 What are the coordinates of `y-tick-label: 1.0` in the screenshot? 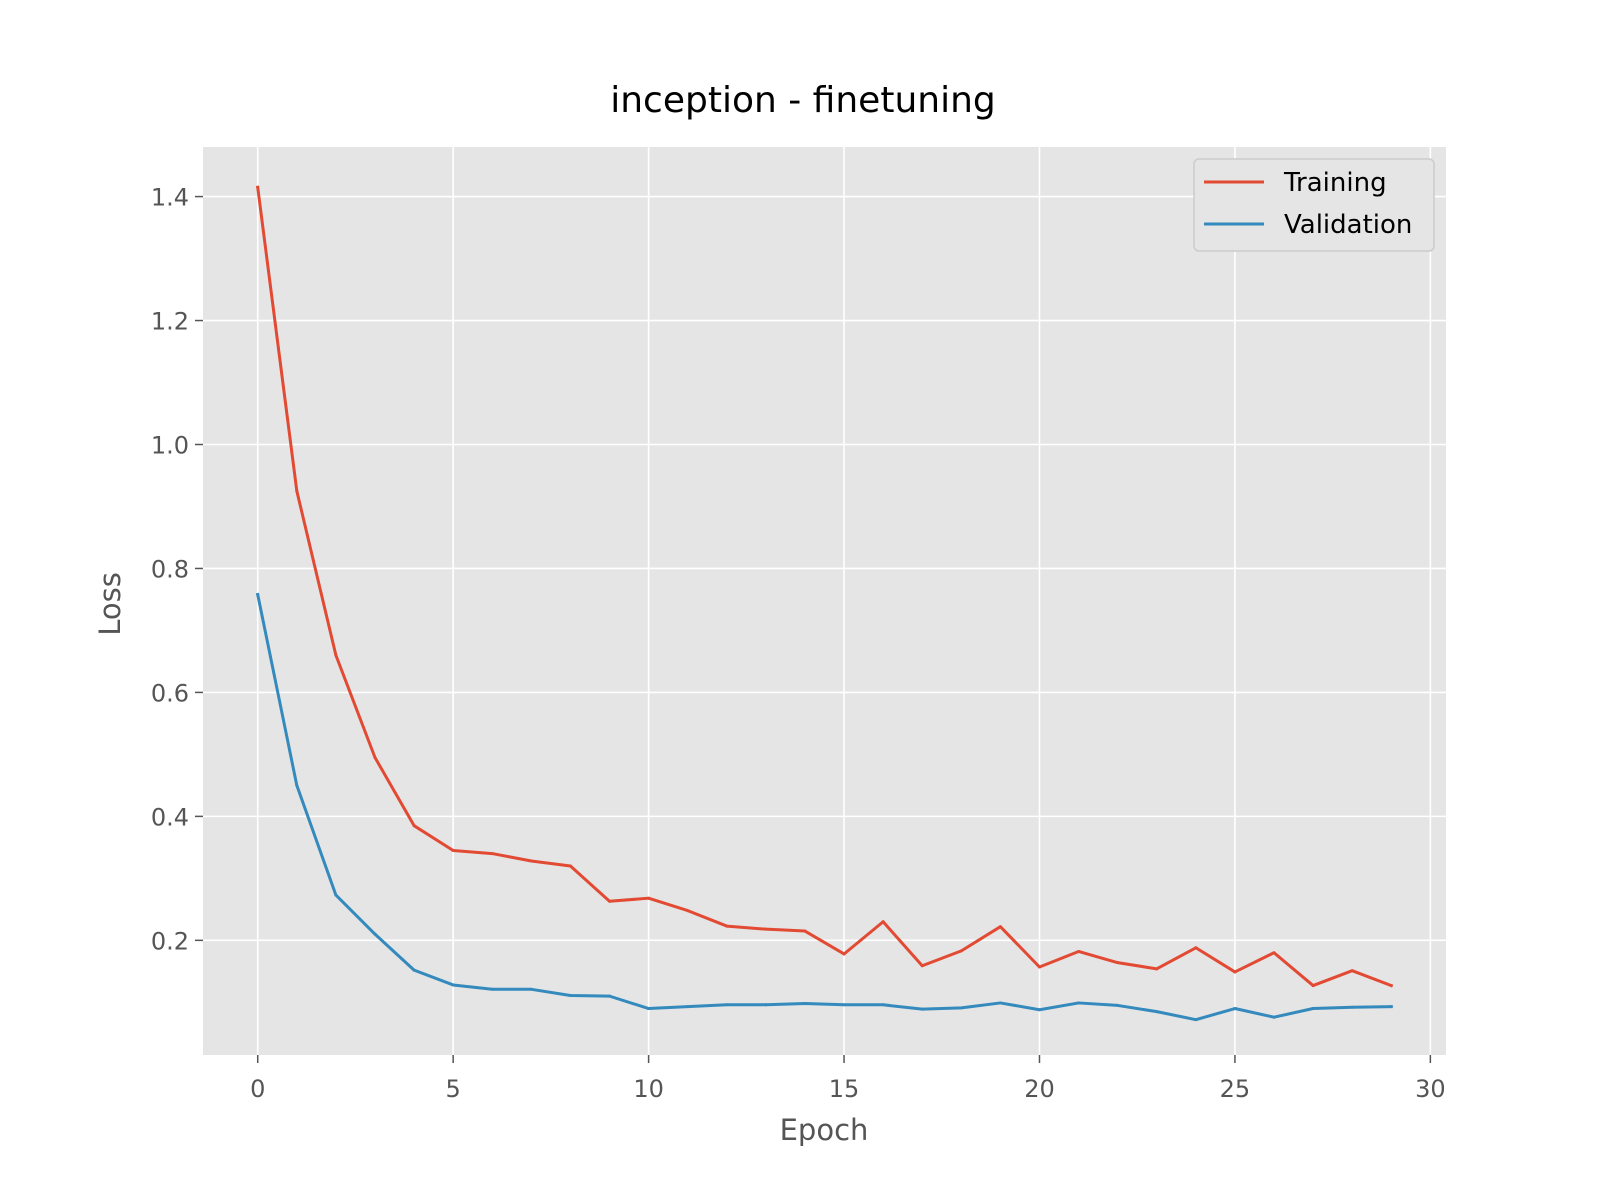 It's located at (170, 446).